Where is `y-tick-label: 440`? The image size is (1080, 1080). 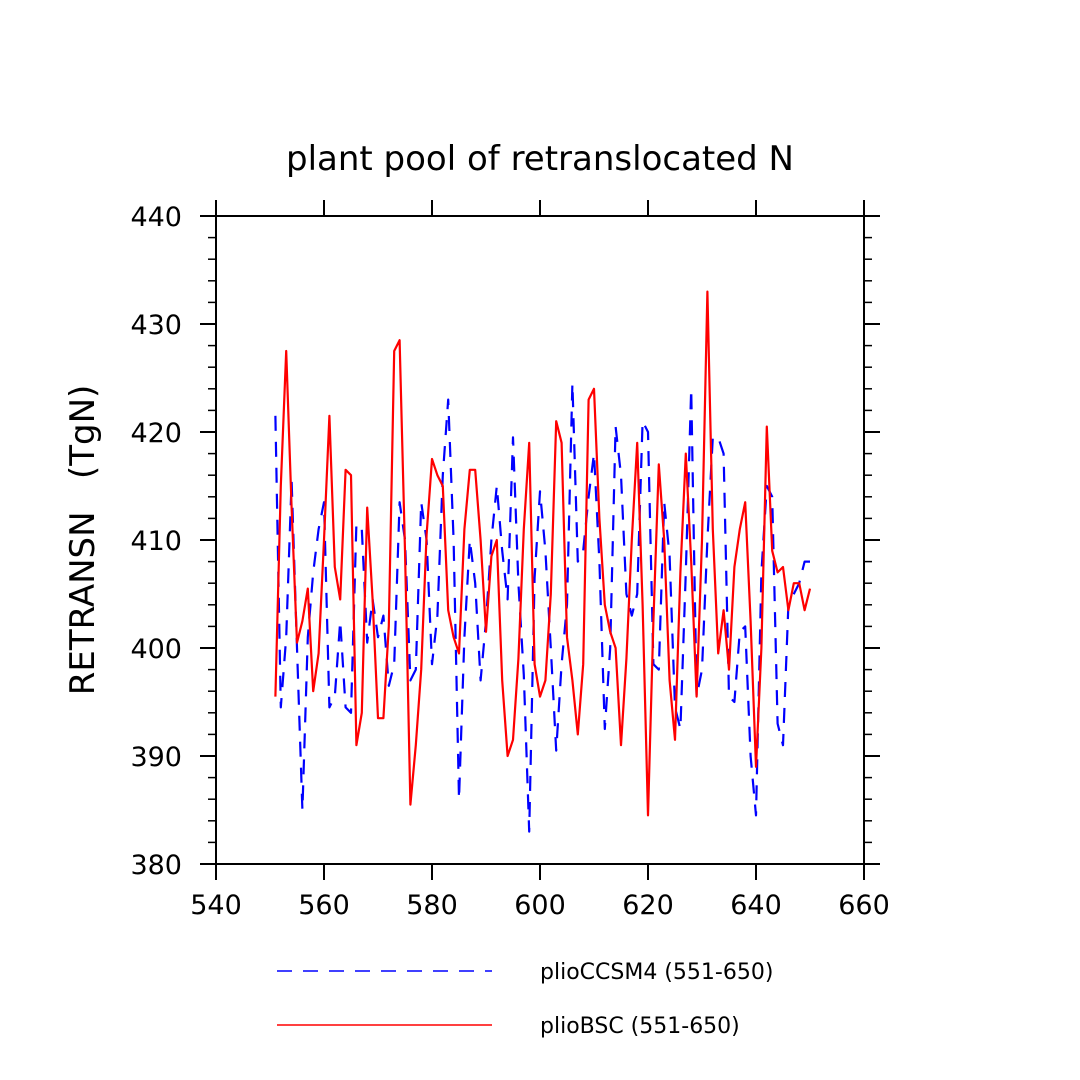
y-tick-label: 440 is located at coordinates (156, 217).